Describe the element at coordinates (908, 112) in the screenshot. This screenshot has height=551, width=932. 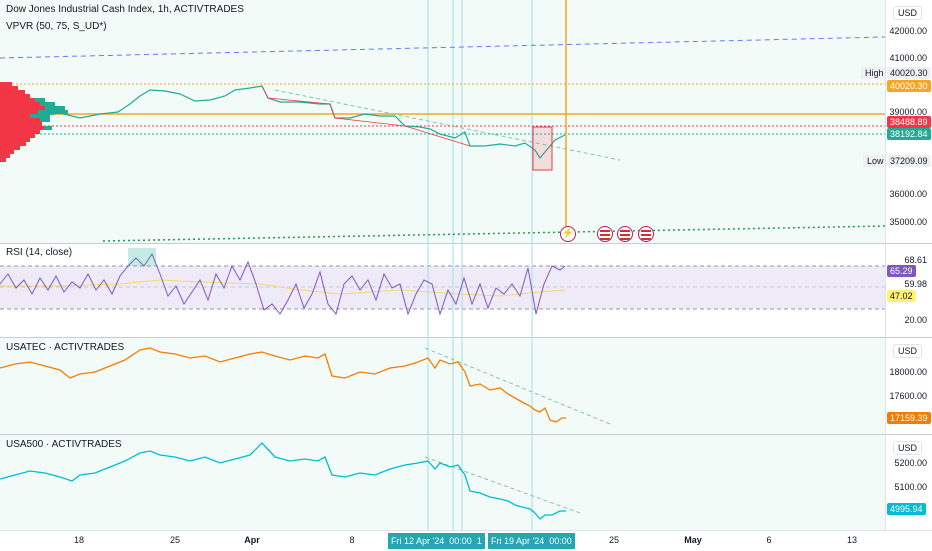
I see `price-tick: 39000.00` at that location.